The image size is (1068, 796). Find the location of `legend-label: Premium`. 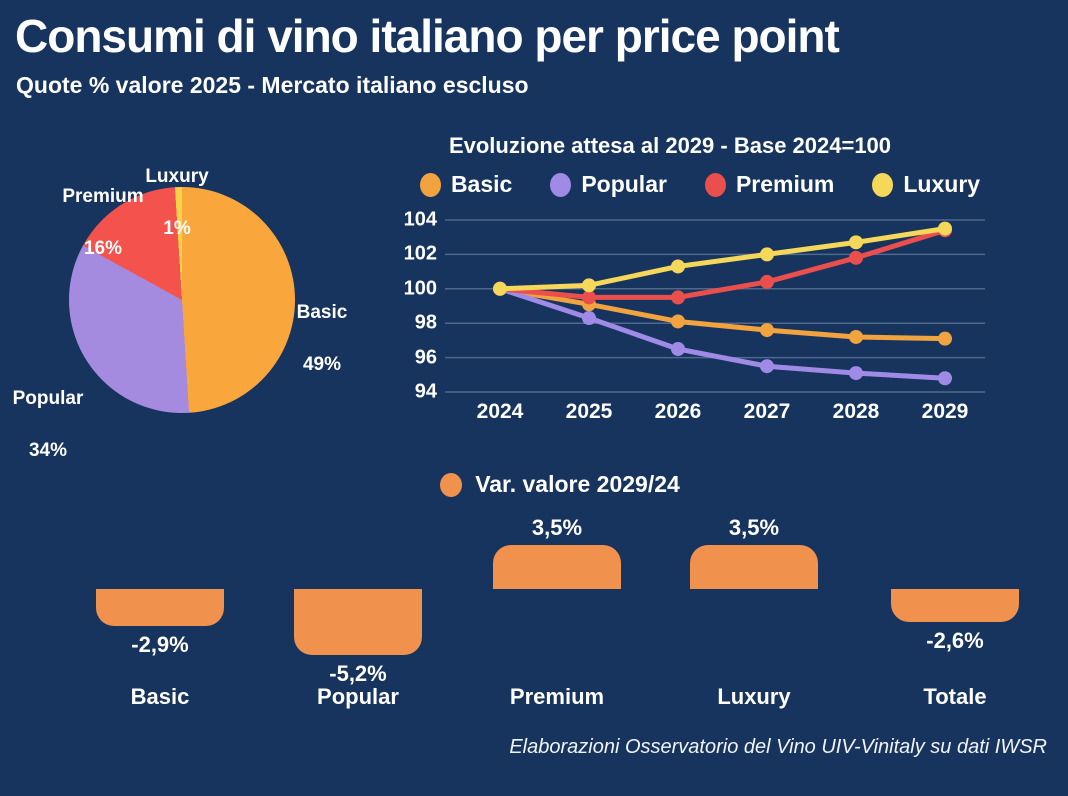

legend-label: Premium is located at coordinates (785, 184).